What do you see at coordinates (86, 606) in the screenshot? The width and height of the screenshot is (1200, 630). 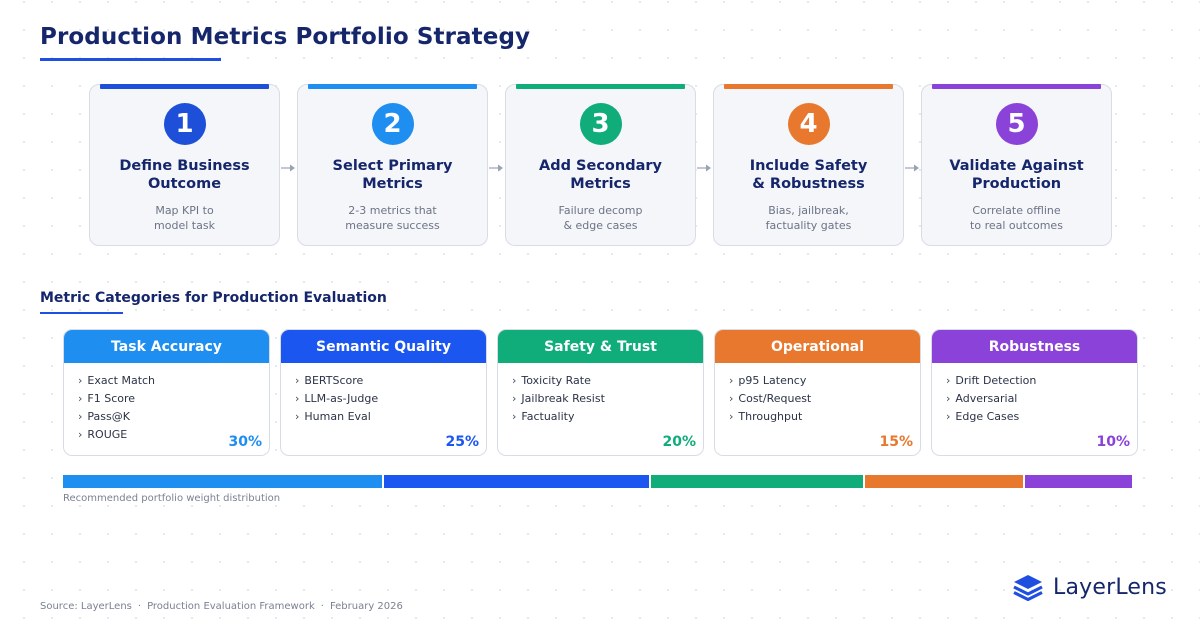 I see `footer-source: Source: LayerLens` at bounding box center [86, 606].